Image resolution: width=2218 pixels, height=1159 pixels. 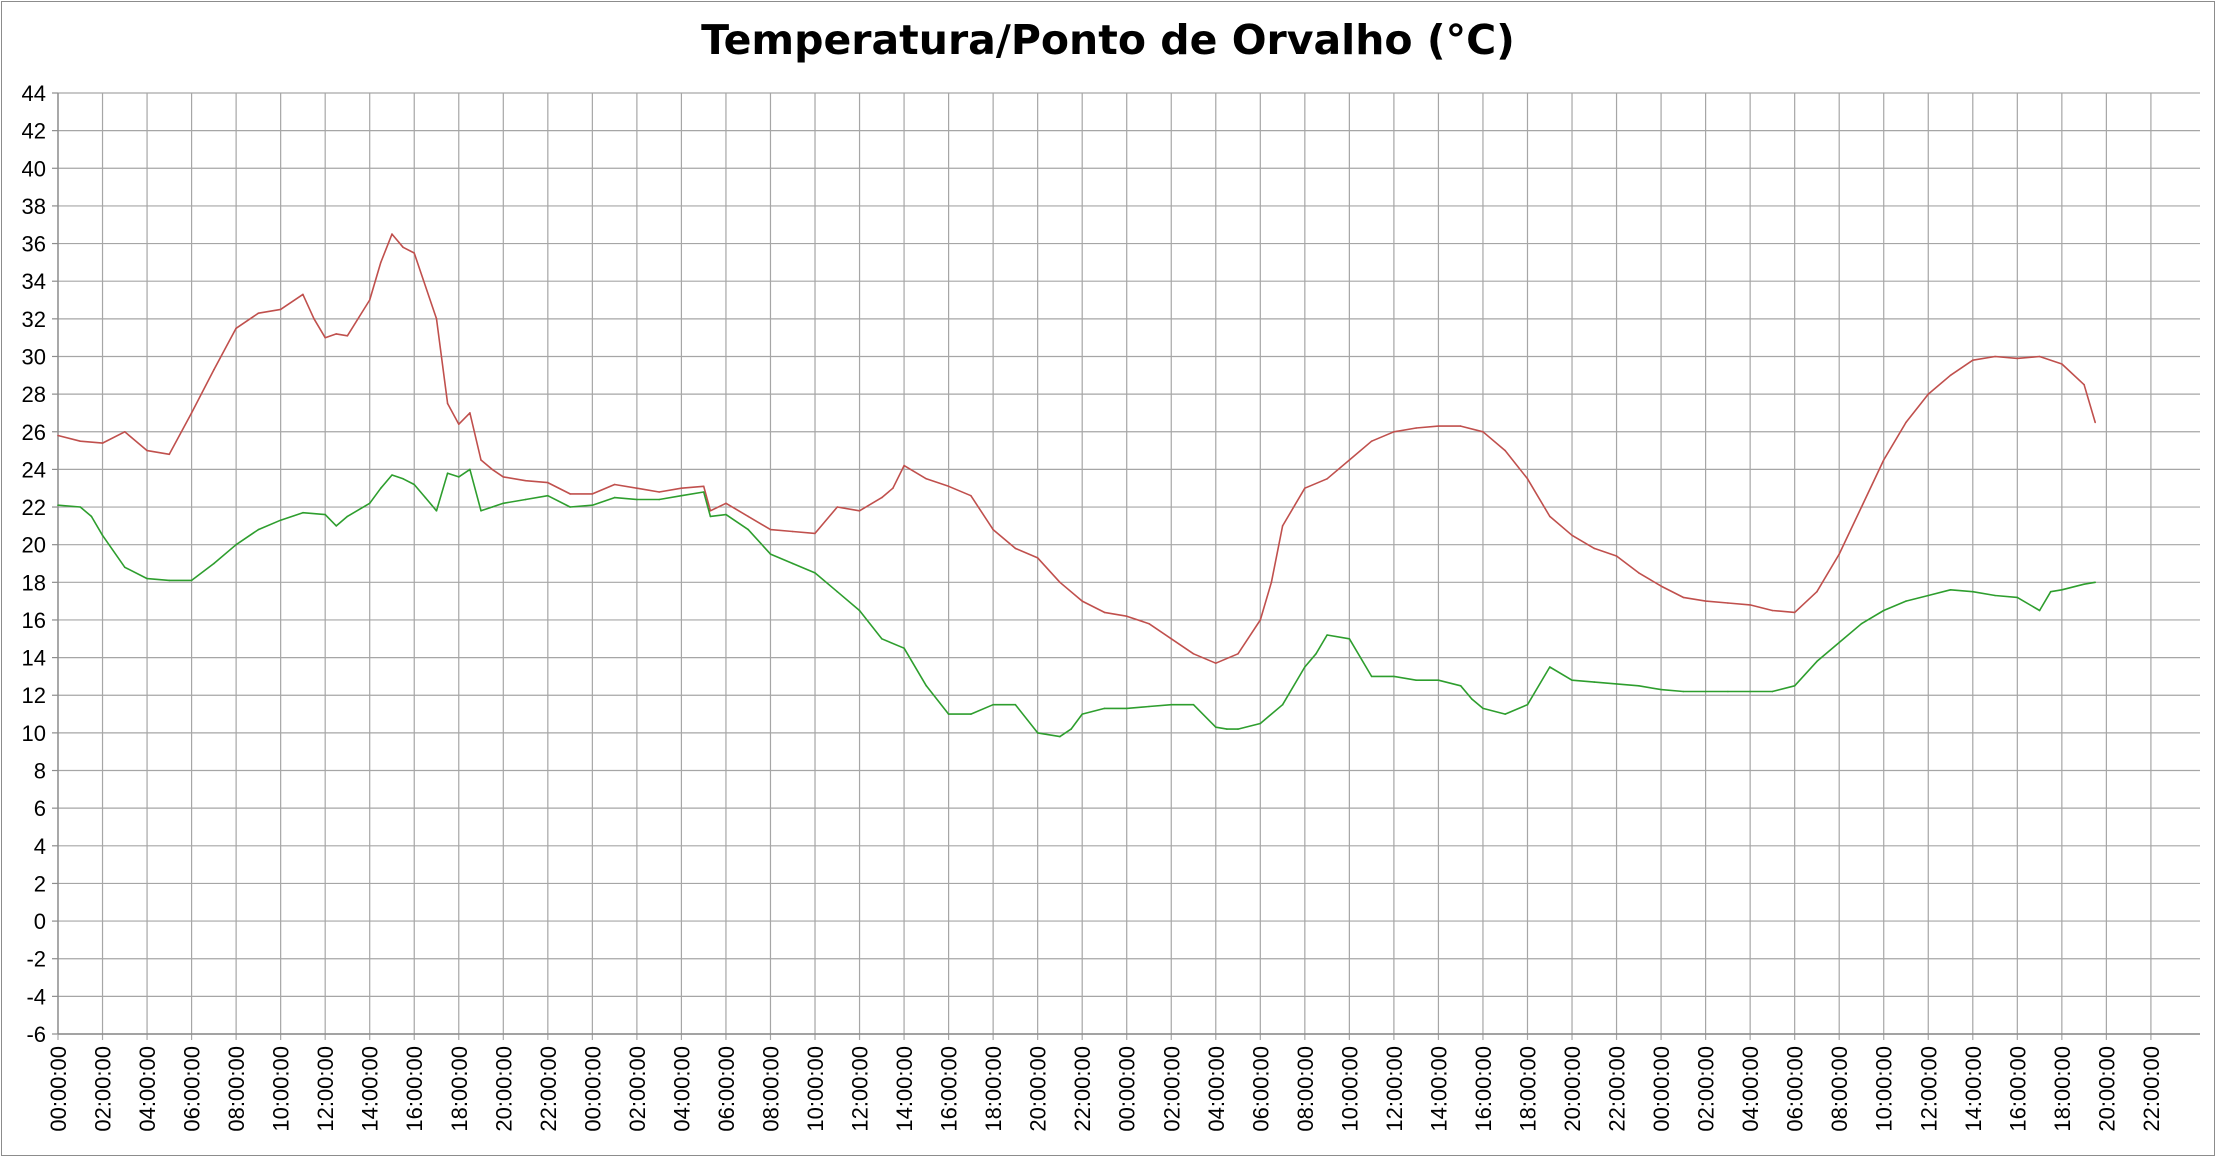 I want to click on x-tick-label: 02:00:00, so click(x=1171, y=1089).